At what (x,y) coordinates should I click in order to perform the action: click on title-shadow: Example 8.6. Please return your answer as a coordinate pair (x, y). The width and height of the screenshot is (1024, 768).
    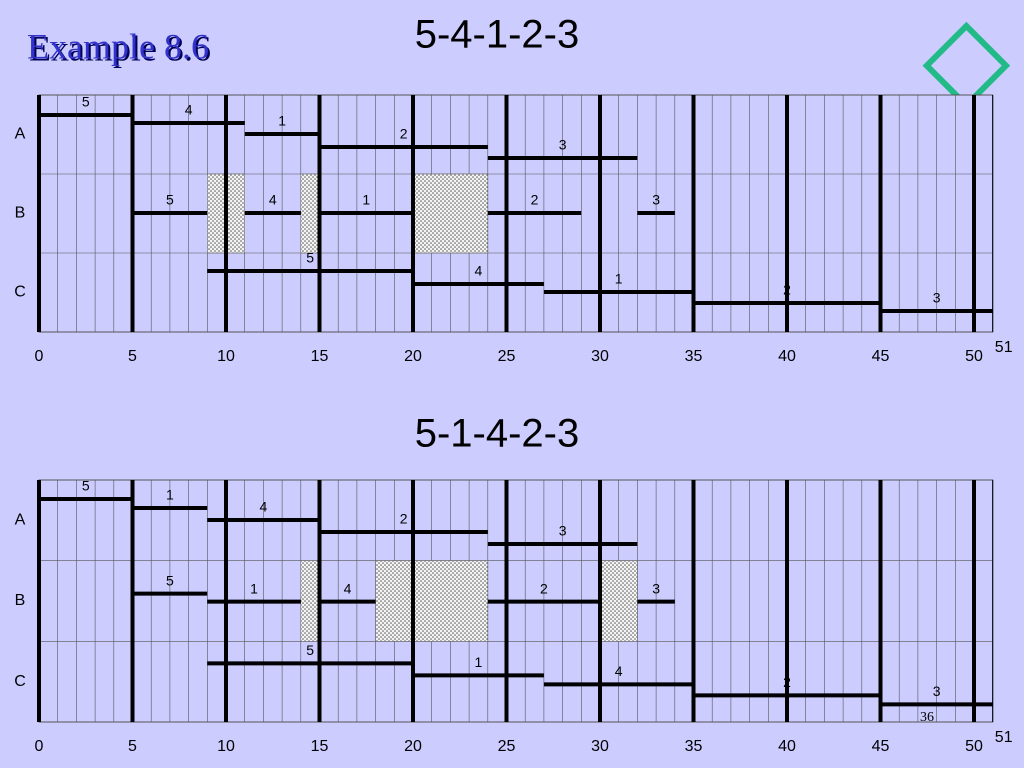
    Looking at the image, I should click on (120, 48).